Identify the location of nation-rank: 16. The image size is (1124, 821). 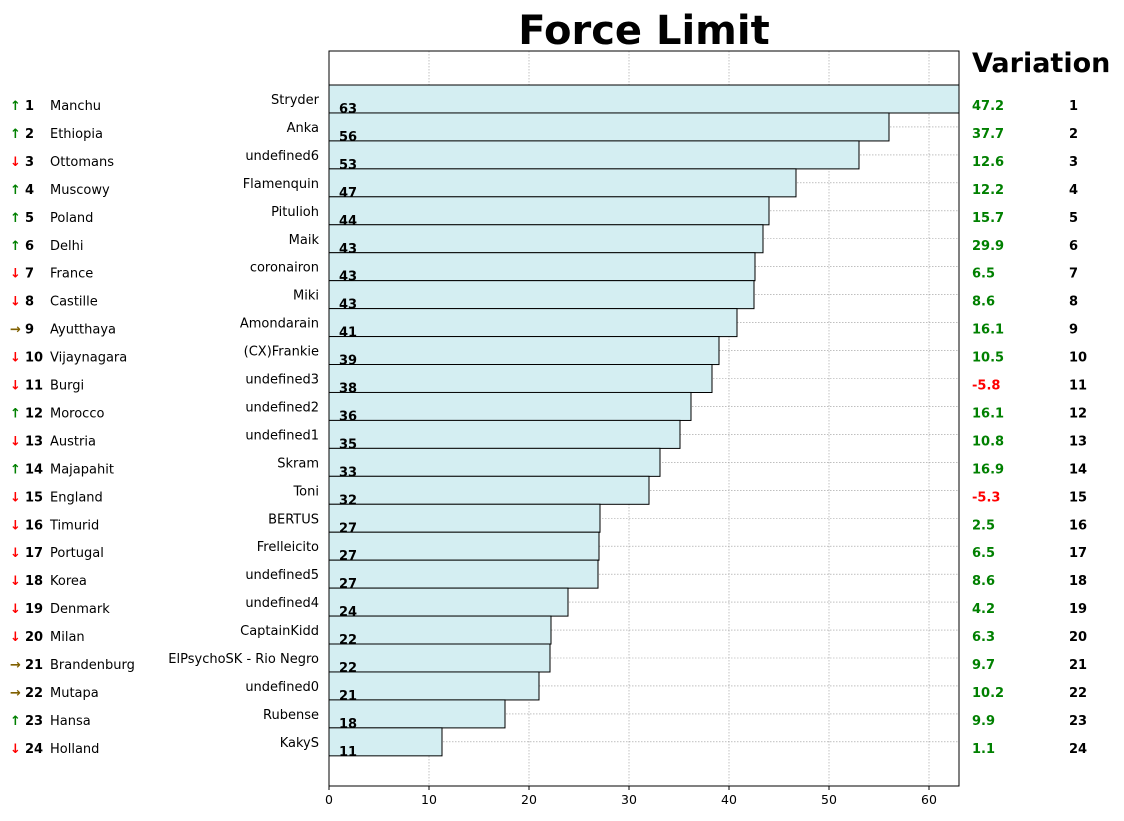
(34, 525).